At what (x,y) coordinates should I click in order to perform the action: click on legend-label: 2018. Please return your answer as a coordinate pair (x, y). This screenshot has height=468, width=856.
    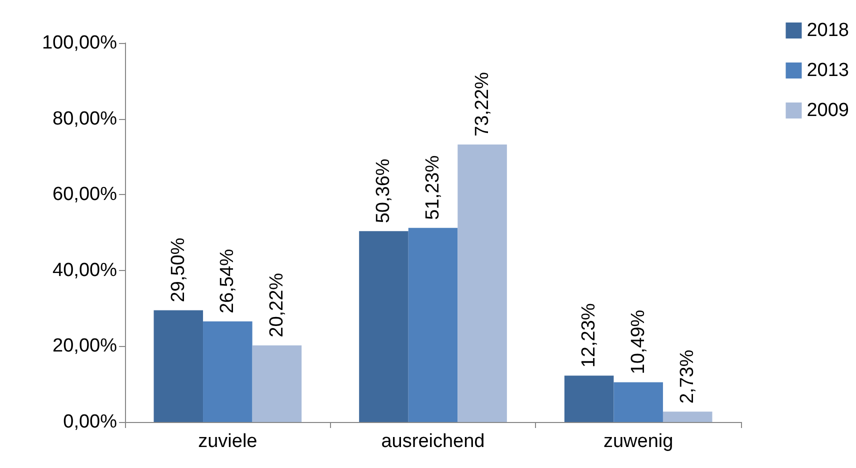
    Looking at the image, I should click on (828, 30).